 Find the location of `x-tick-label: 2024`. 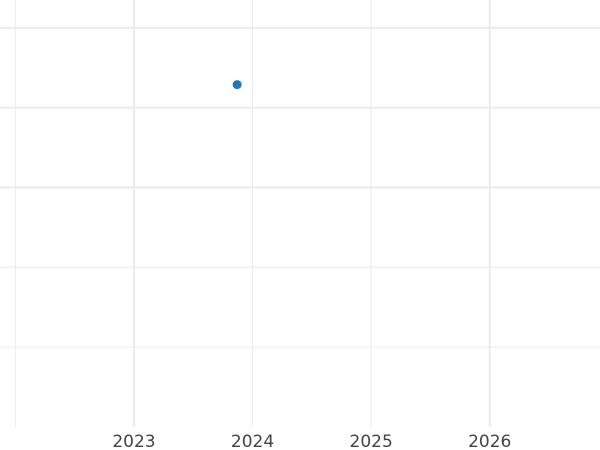

x-tick-label: 2024 is located at coordinates (252, 441).